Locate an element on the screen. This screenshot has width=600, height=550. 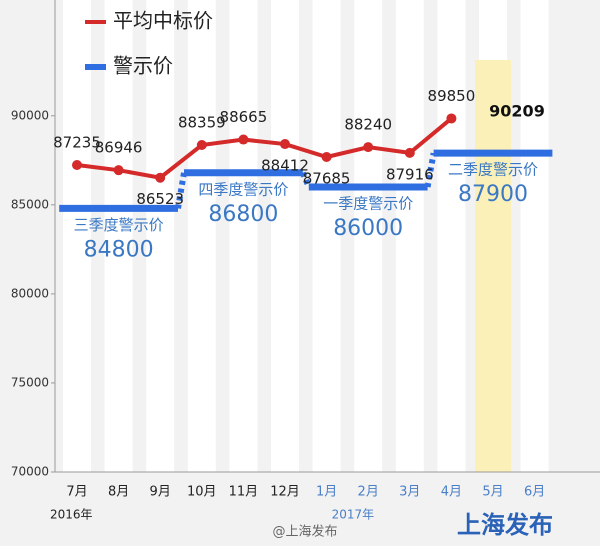
x-tick-label: 6月 is located at coordinates (534, 492).